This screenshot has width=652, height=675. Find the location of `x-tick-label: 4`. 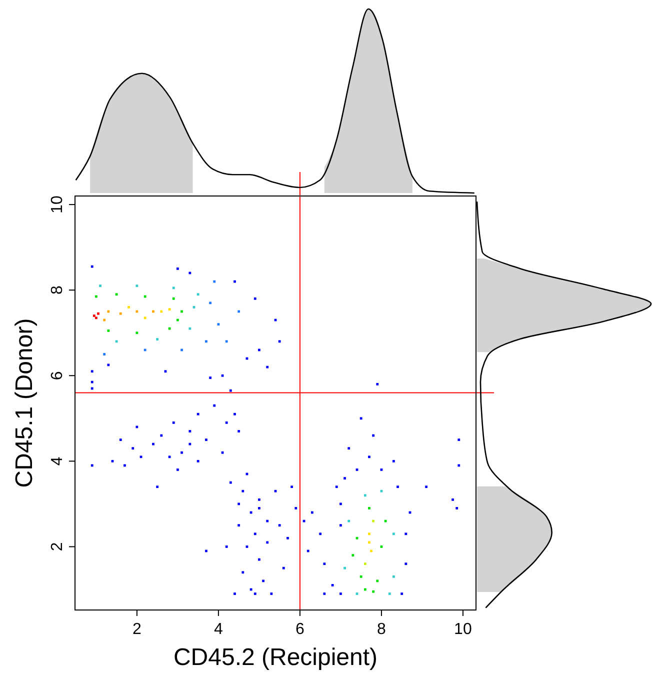

x-tick-label: 4 is located at coordinates (218, 629).